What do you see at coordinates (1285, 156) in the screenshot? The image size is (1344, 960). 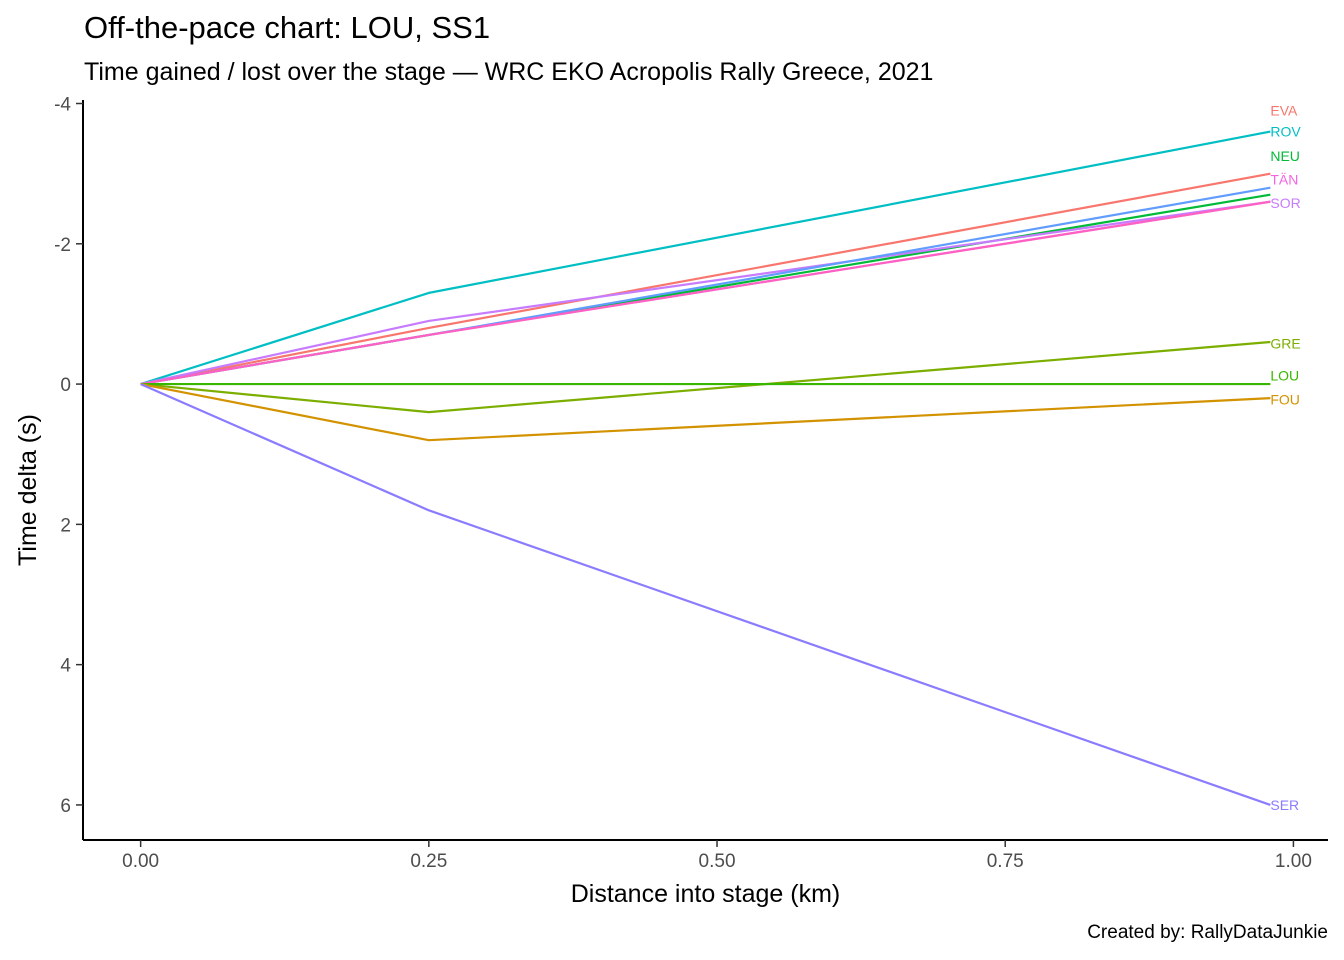 I see `series-end-label: NEU` at bounding box center [1285, 156].